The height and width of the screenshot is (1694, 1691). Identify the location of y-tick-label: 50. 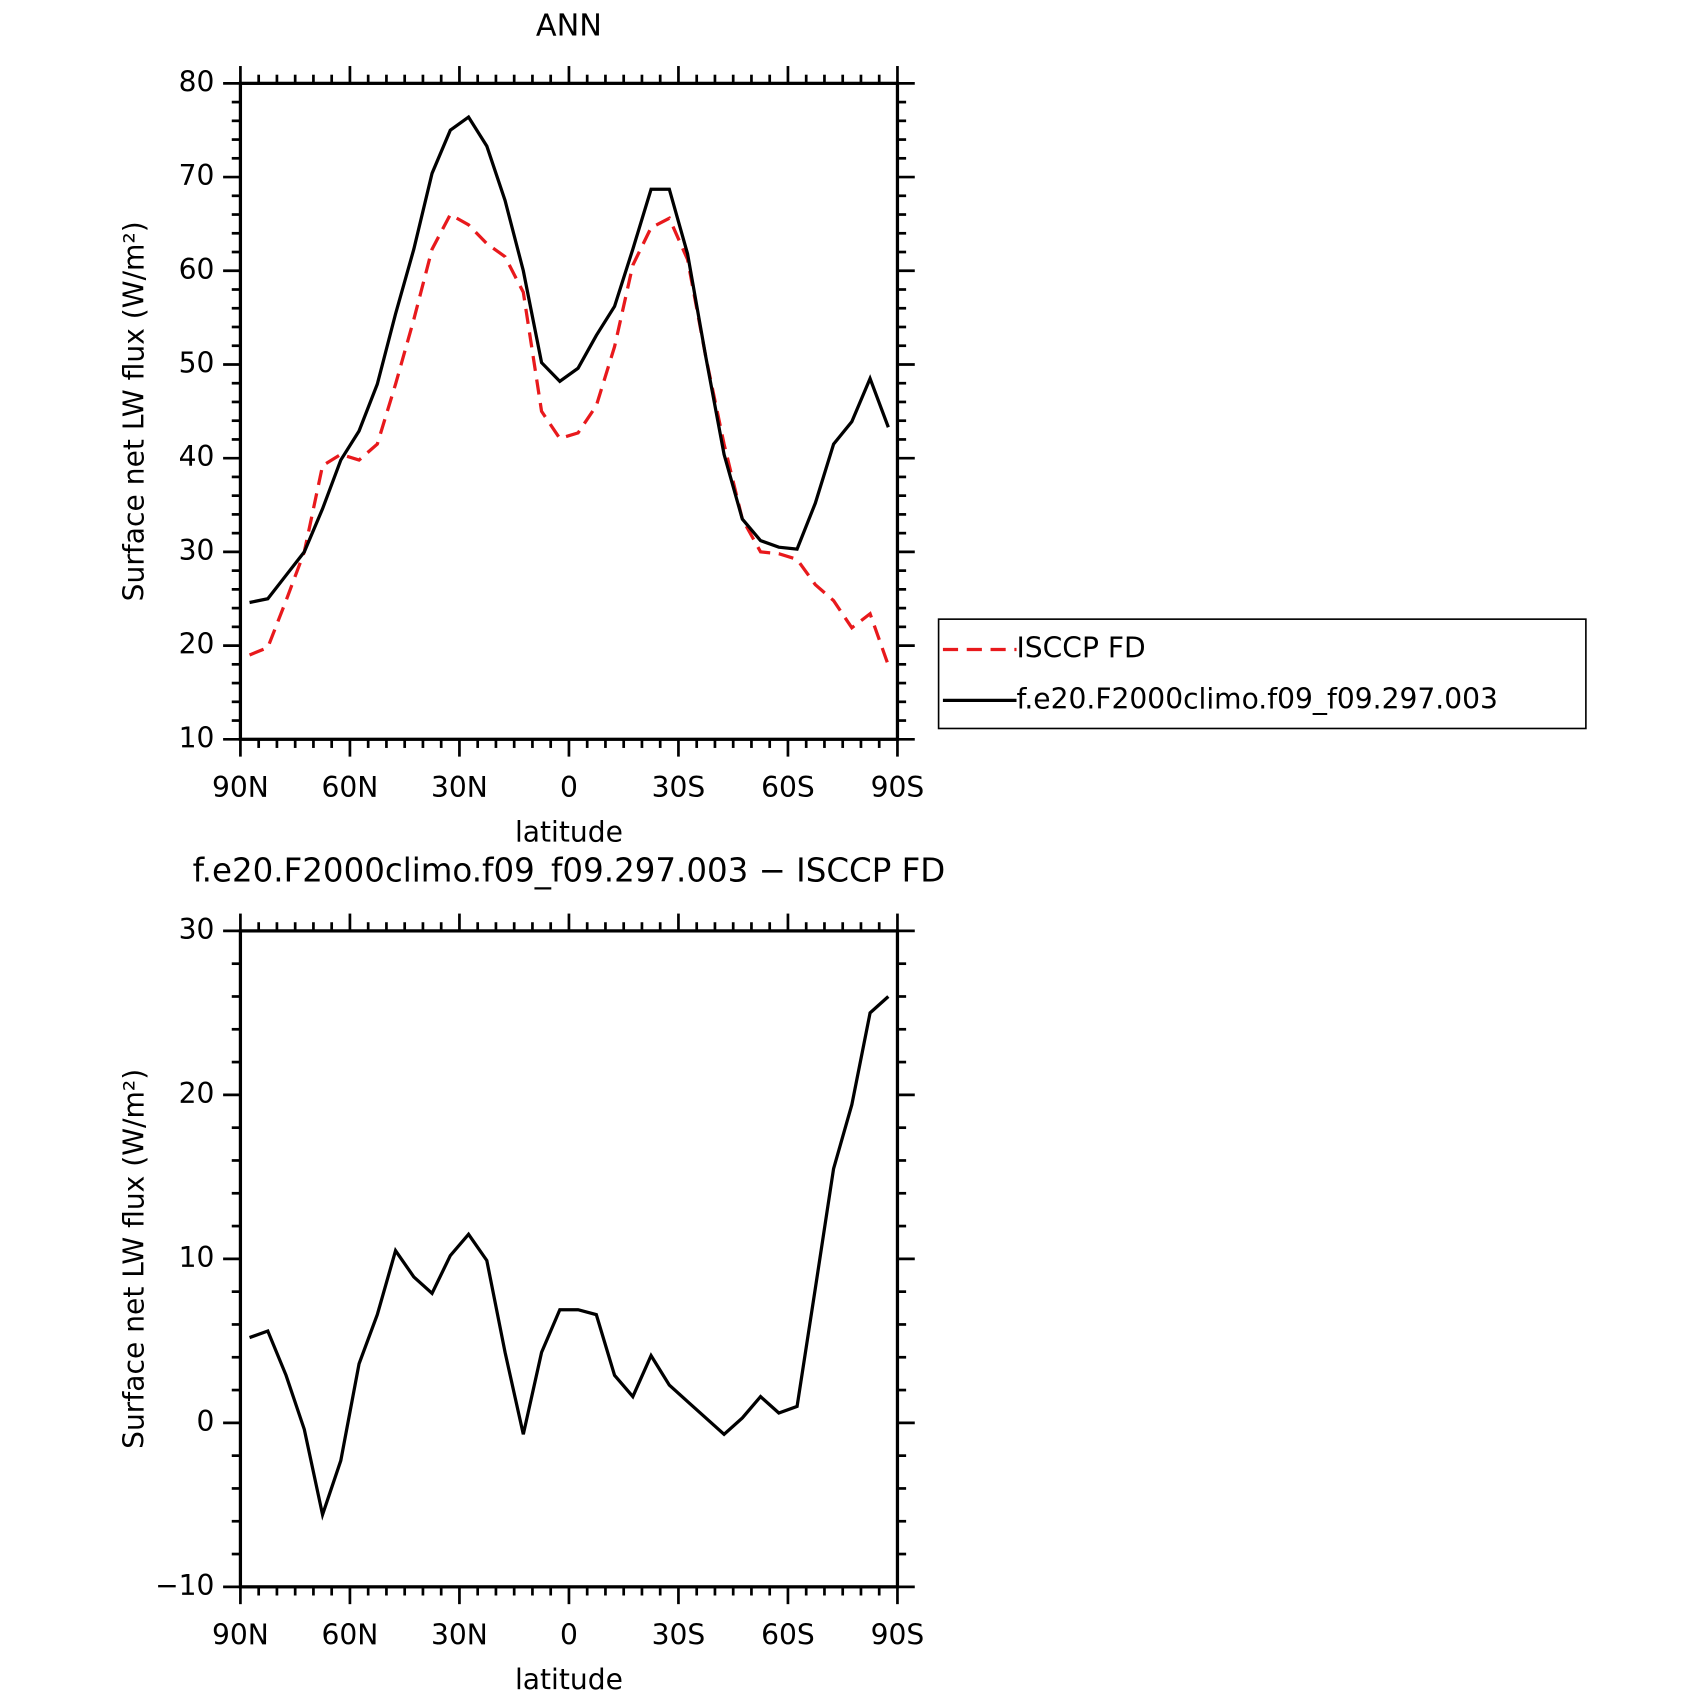
(197, 362).